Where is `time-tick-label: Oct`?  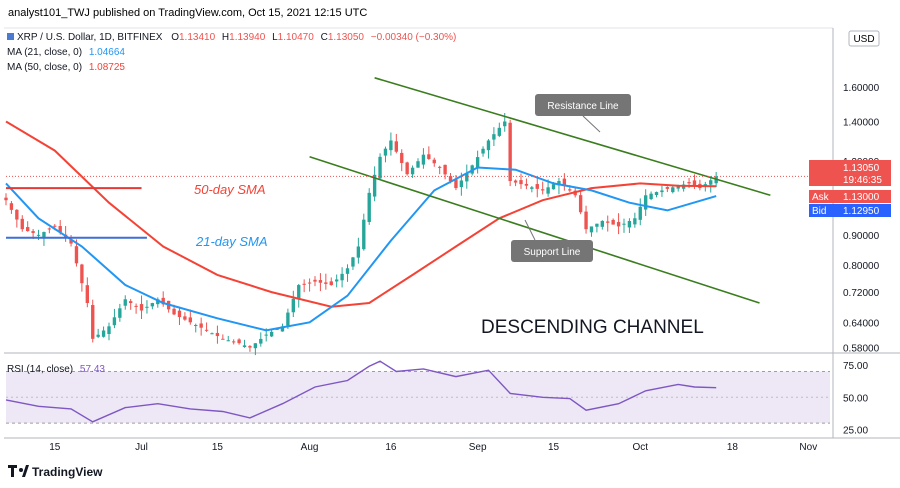
time-tick-label: Oct is located at coordinates (640, 447).